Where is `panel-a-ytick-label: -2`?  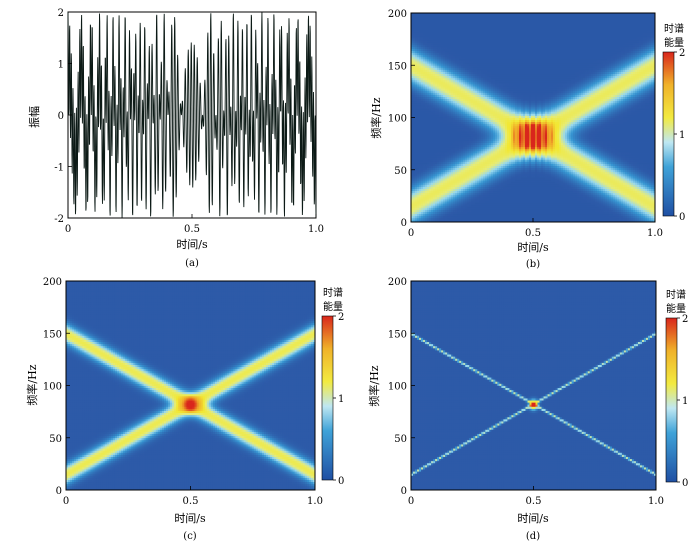 panel-a-ytick-label: -2 is located at coordinates (59, 219).